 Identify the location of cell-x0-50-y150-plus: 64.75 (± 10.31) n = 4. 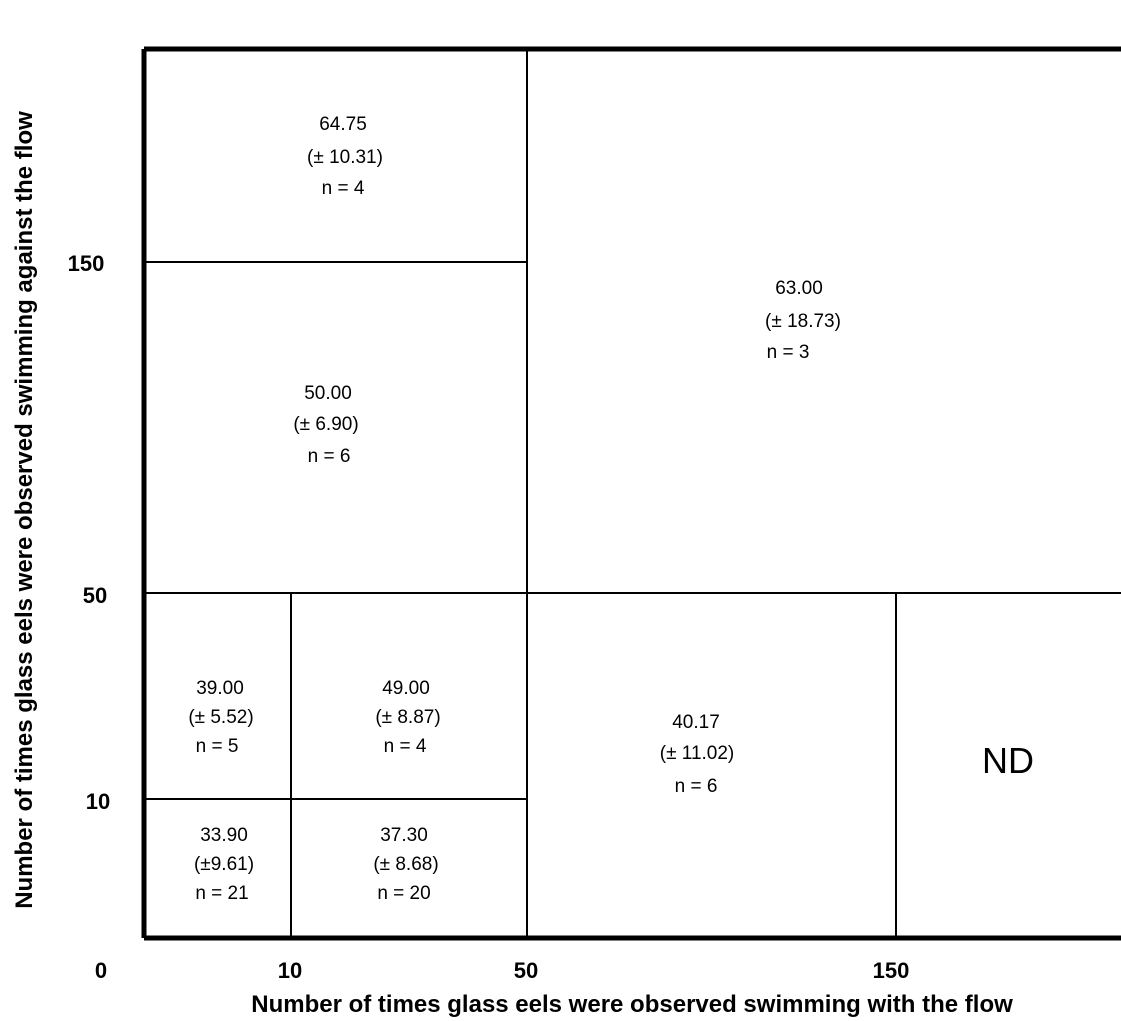
(345, 156).